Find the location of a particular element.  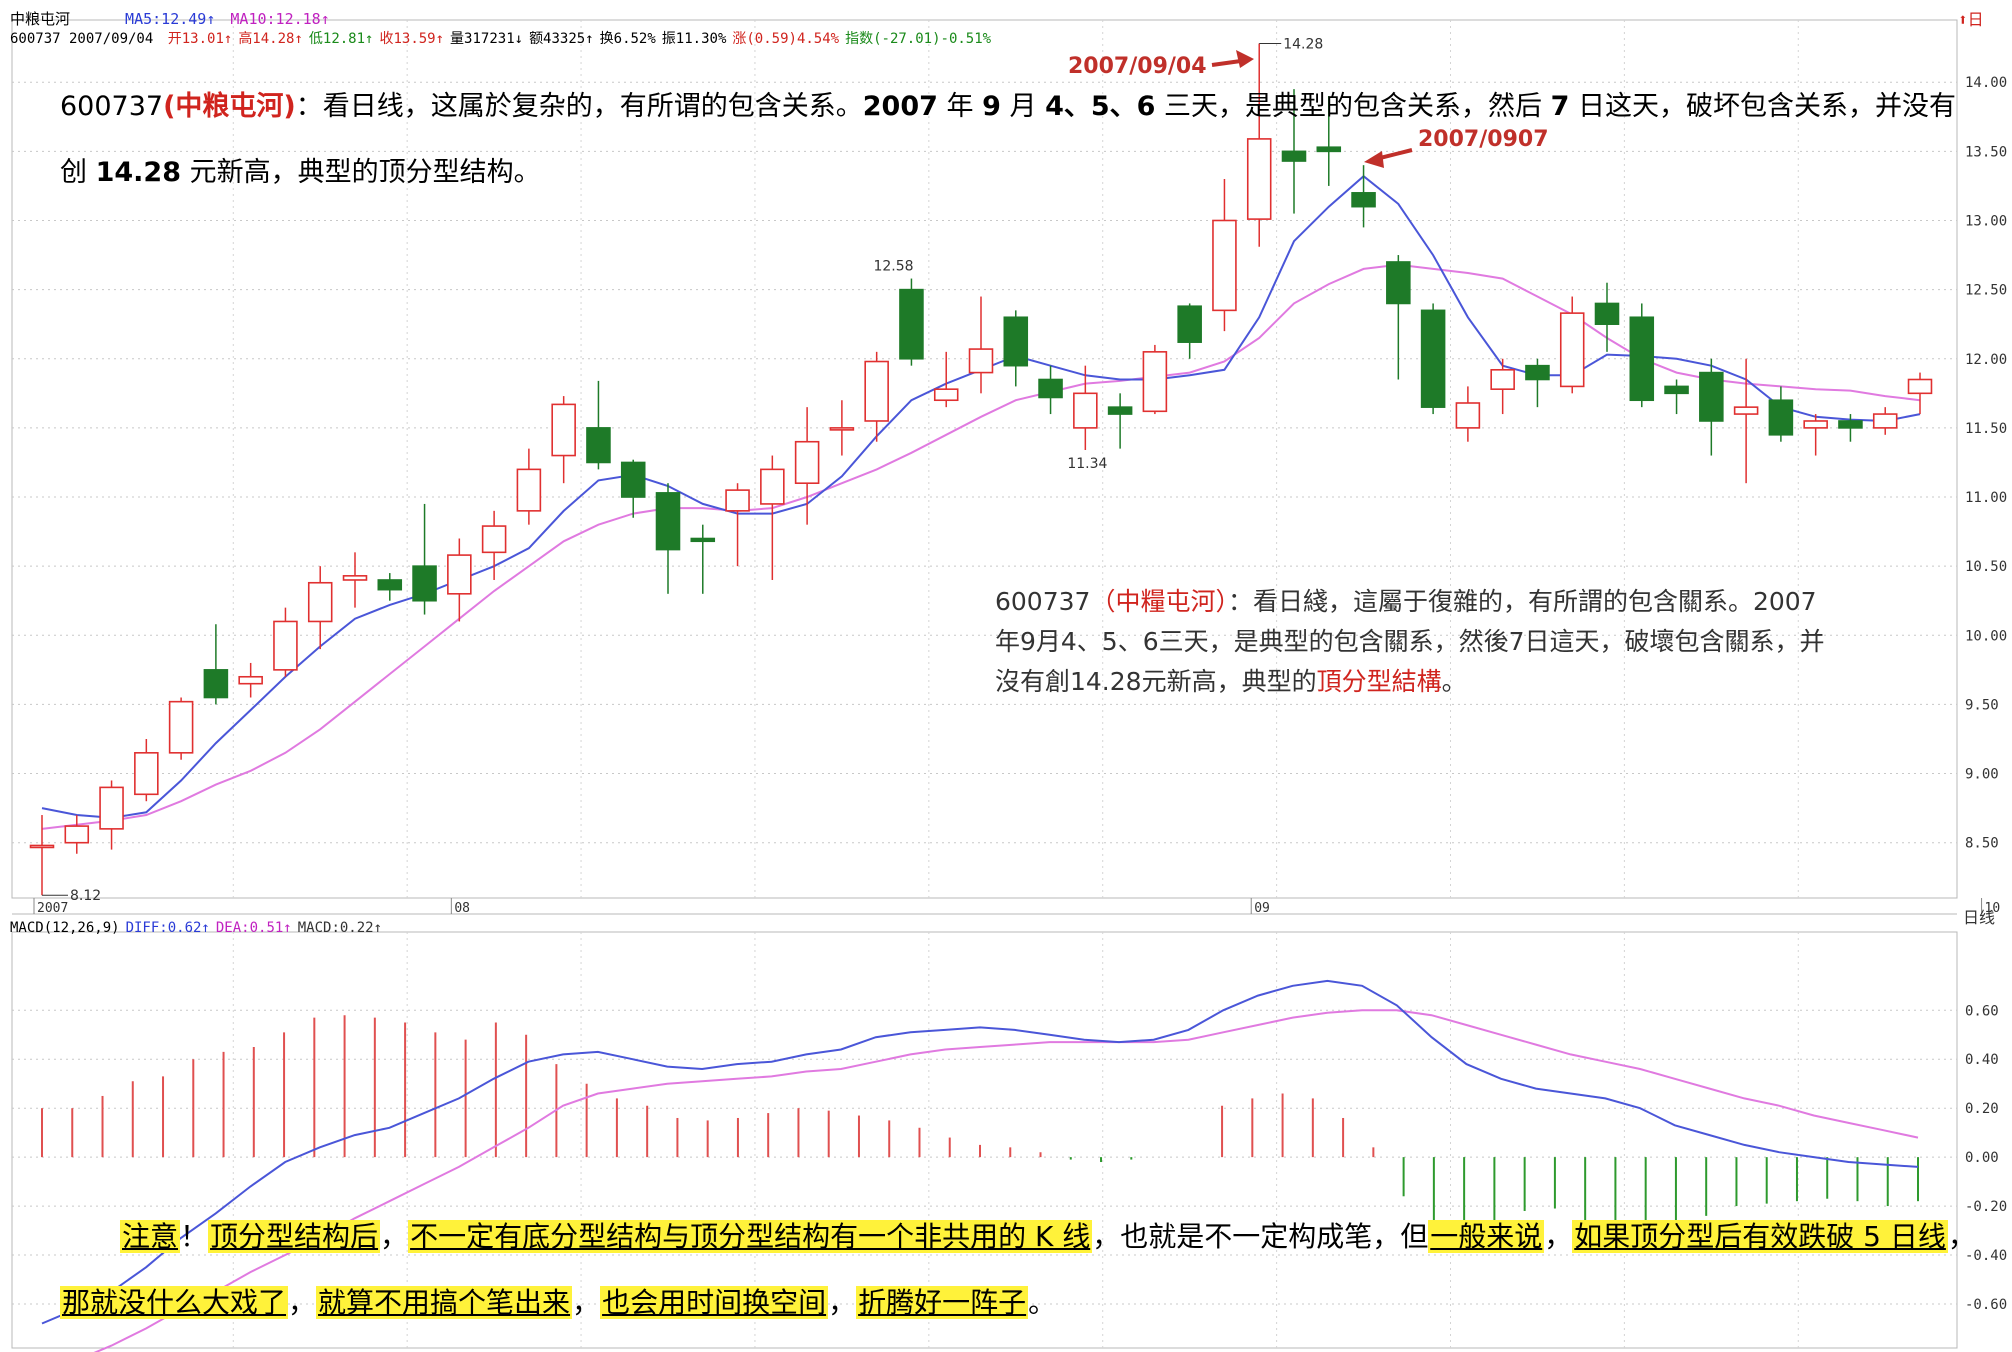

period-label: 日线 is located at coordinates (1979, 917).